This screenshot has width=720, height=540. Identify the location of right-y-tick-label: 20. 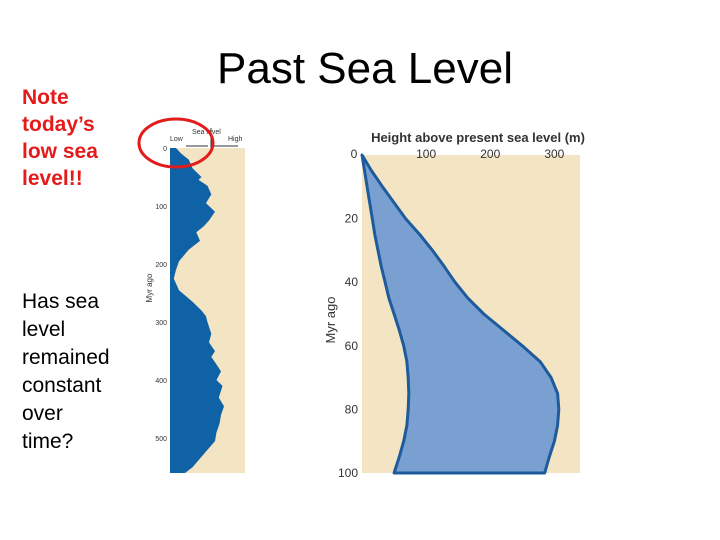
(352, 219).